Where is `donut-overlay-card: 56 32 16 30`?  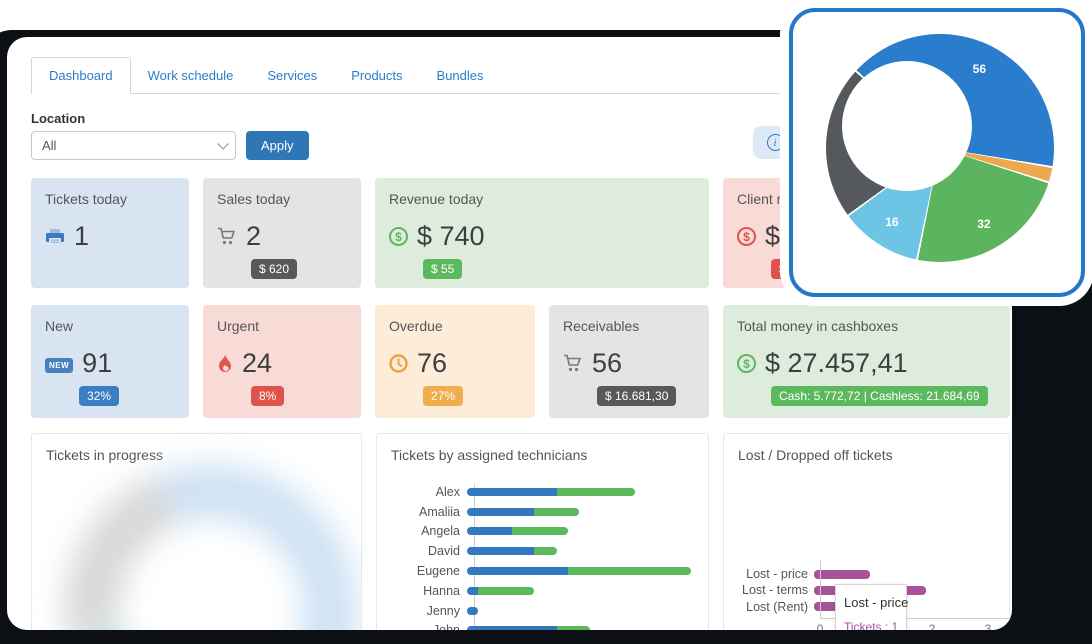
donut-overlay-card: 56 32 16 30 is located at coordinates (937, 152).